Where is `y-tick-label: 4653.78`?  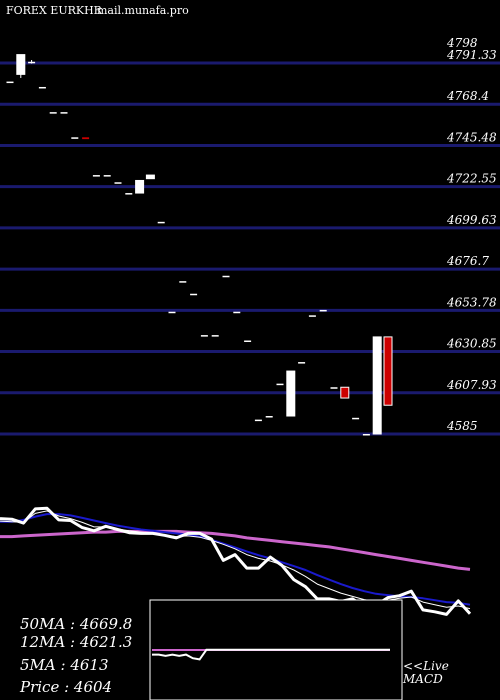
y-tick-label: 4653.78 is located at coordinates (471, 302).